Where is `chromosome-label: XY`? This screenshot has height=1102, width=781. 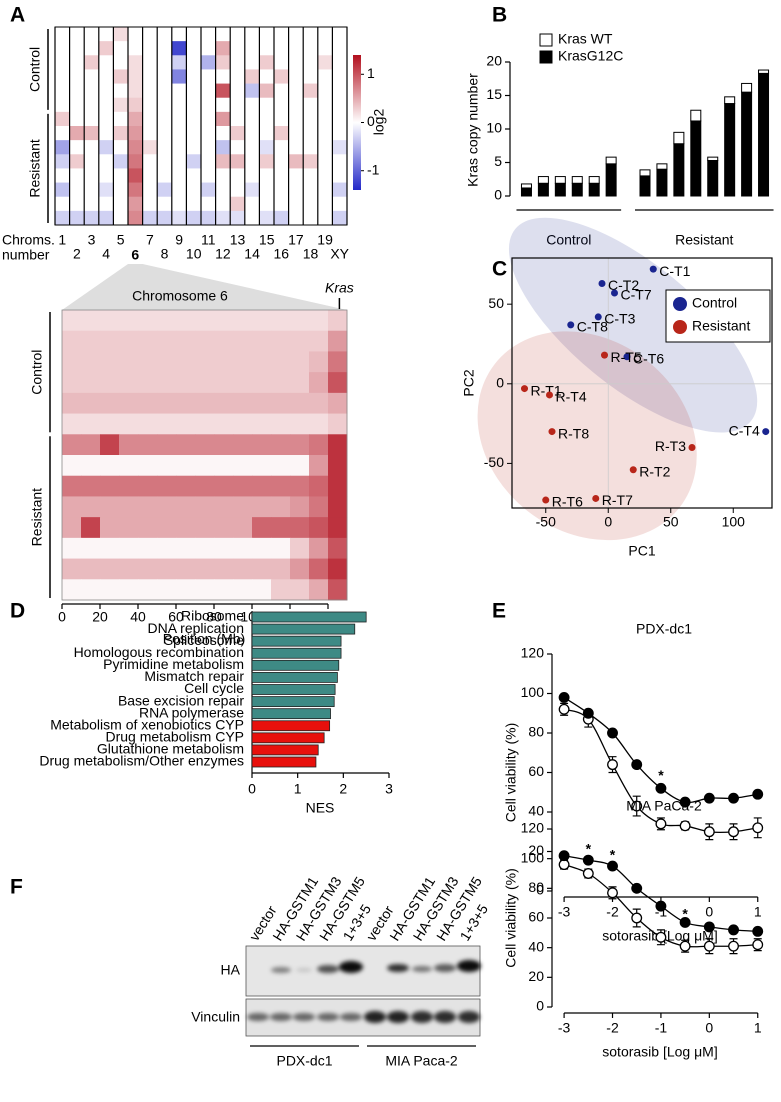
chromosome-label: XY is located at coordinates (339, 254).